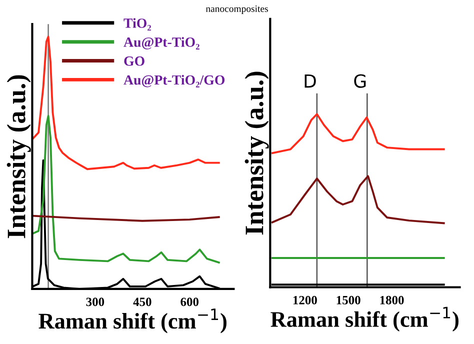 The height and width of the screenshot is (344, 474). What do you see at coordinates (237, 9) in the screenshot?
I see `text: nanocomposites` at bounding box center [237, 9].